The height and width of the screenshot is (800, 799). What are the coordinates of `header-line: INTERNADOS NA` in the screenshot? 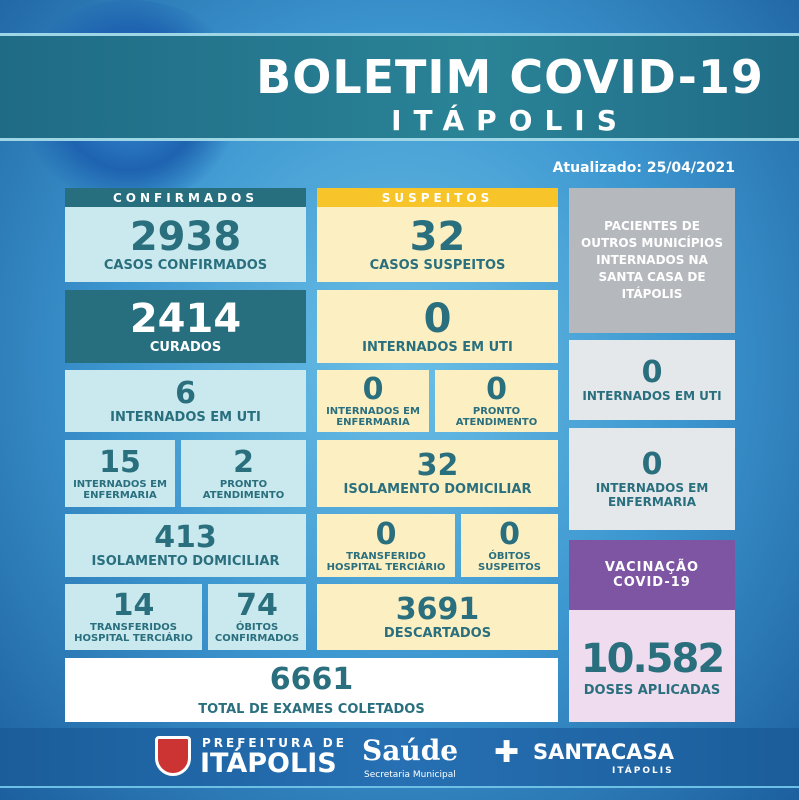 It's located at (652, 260).